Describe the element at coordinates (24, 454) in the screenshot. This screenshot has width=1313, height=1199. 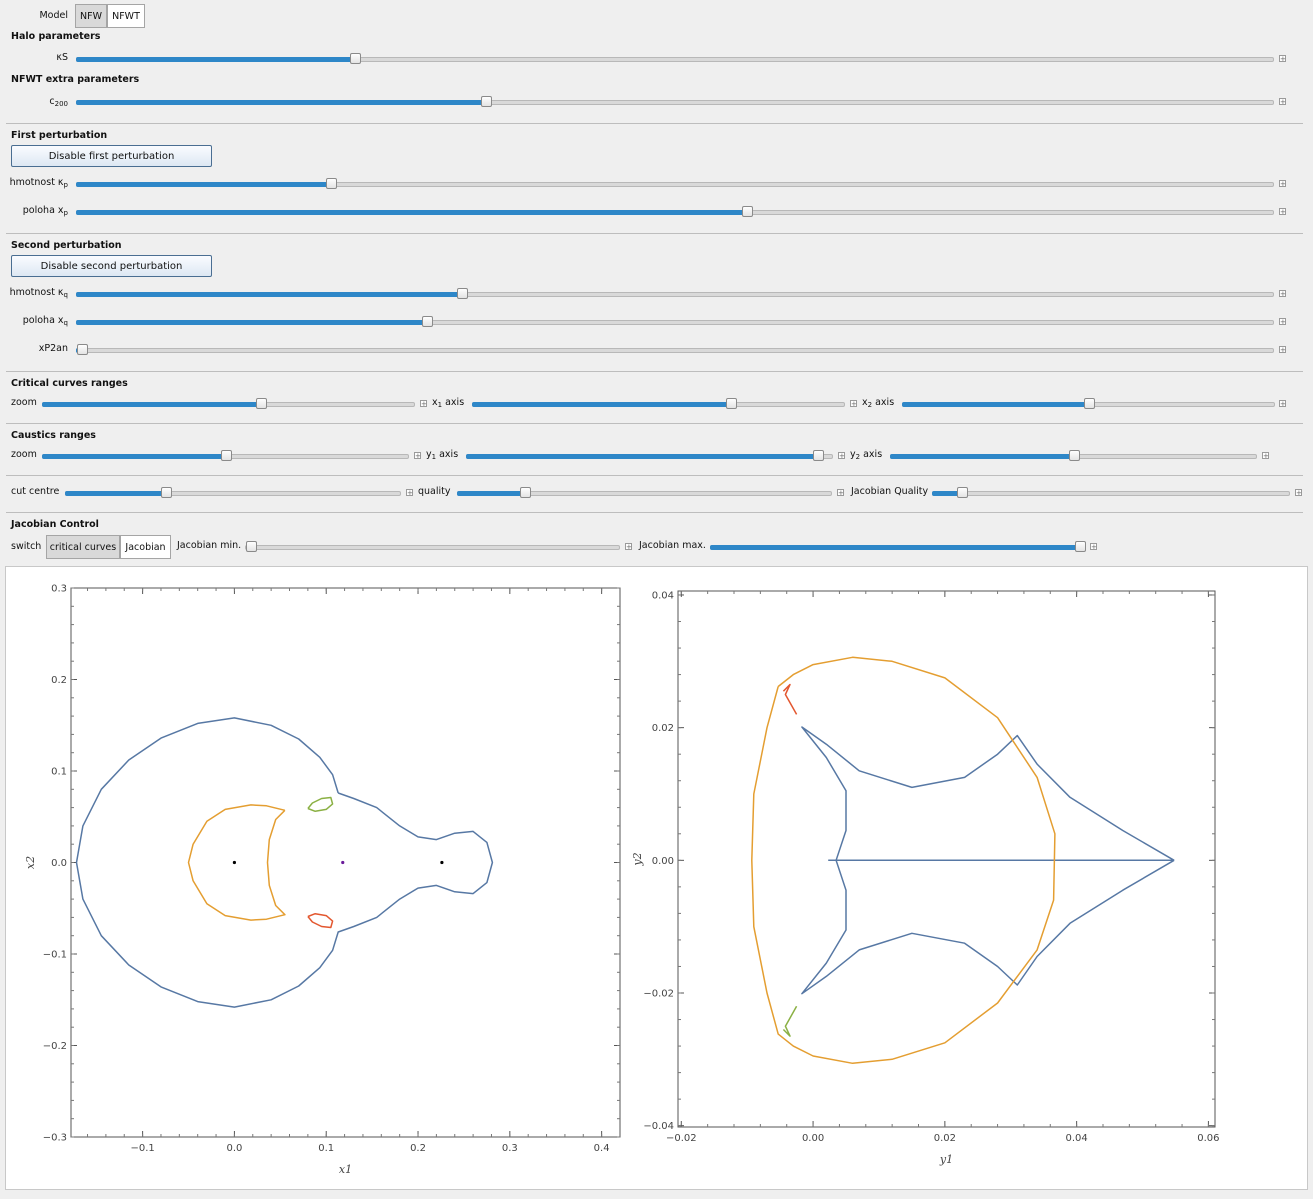
I see `caus-zoom-label: zoom` at that location.